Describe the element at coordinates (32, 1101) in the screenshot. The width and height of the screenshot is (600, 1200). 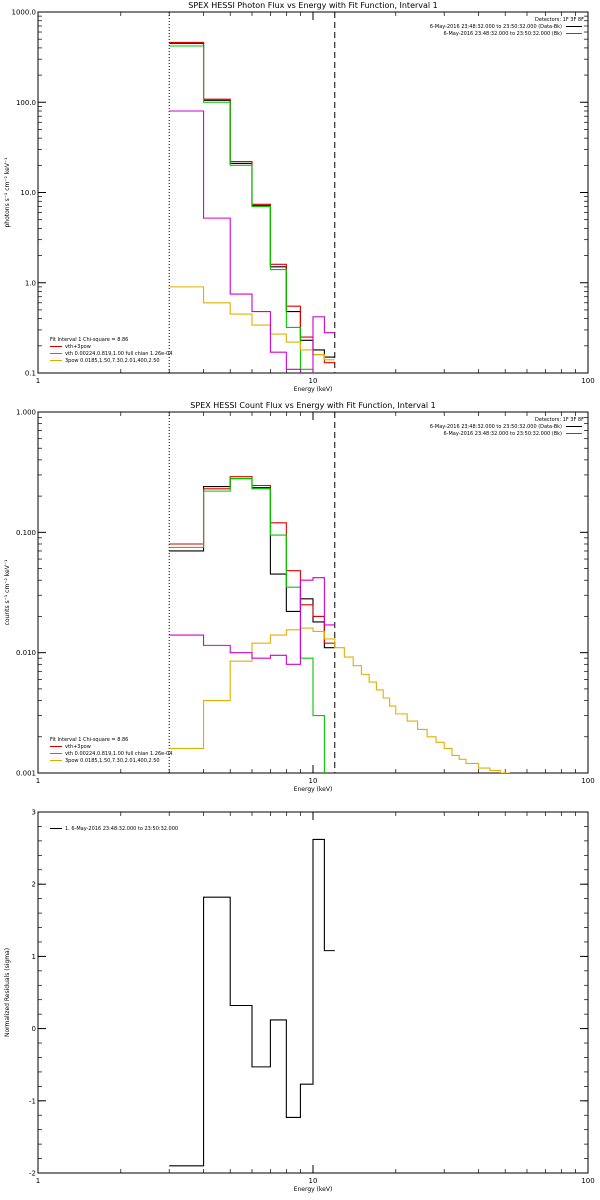
I see `y-tick-label: -1` at that location.